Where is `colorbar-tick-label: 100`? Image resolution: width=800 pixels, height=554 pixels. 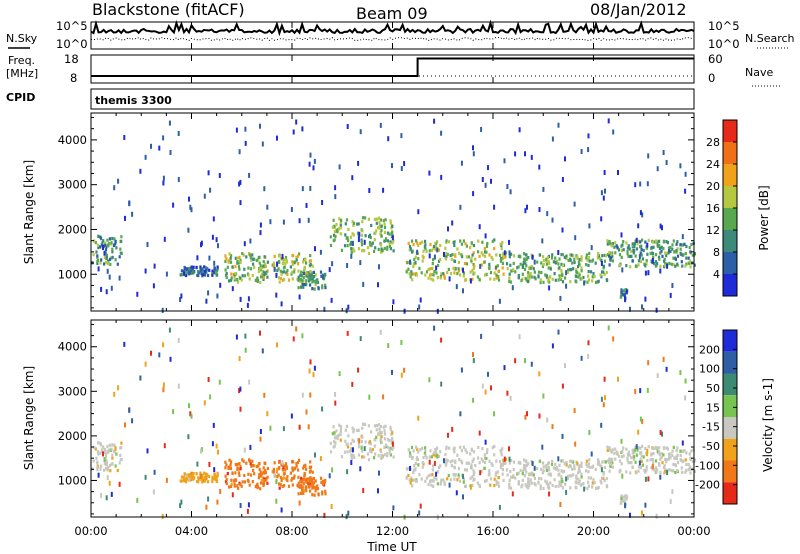 colorbar-tick-label: 100 is located at coordinates (709, 369).